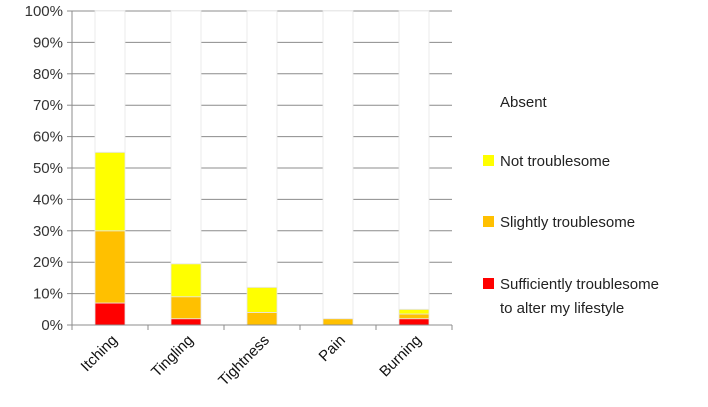  What do you see at coordinates (524, 102) in the screenshot?
I see `legend-label: Absent` at bounding box center [524, 102].